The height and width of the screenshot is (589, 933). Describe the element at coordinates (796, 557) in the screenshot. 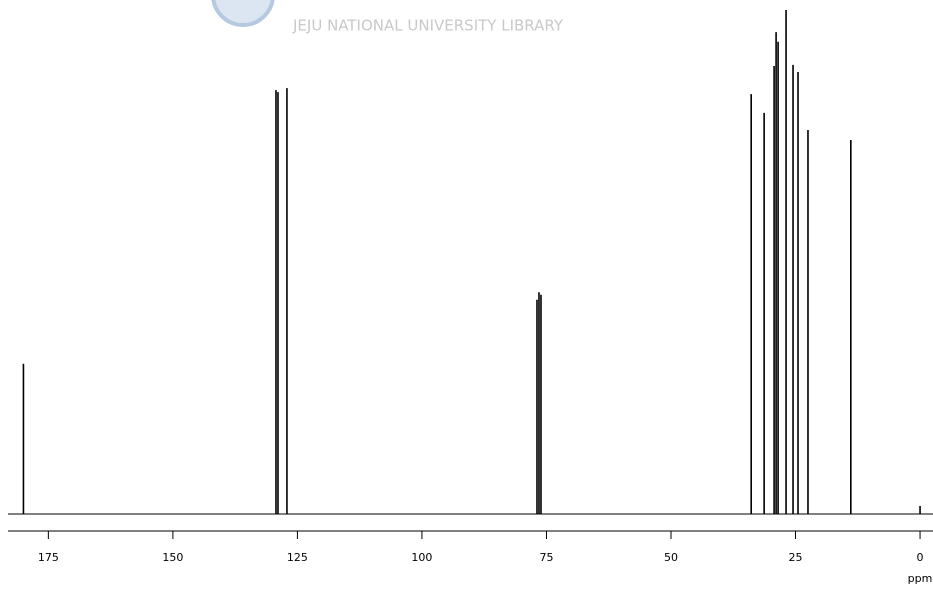

I see `x-tick-label: 25` at that location.